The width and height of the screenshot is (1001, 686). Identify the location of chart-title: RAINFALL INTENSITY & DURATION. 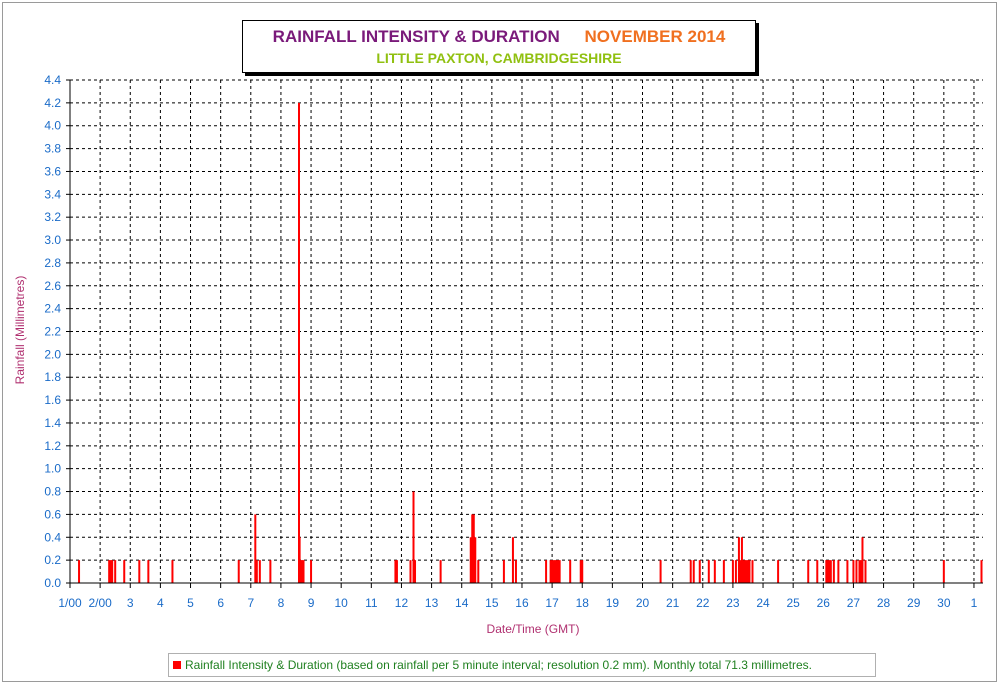
(416, 36).